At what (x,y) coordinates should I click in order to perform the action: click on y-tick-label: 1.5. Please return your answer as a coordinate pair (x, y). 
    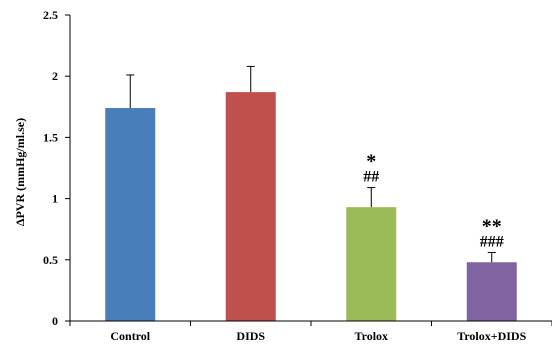
    Looking at the image, I should click on (50, 137).